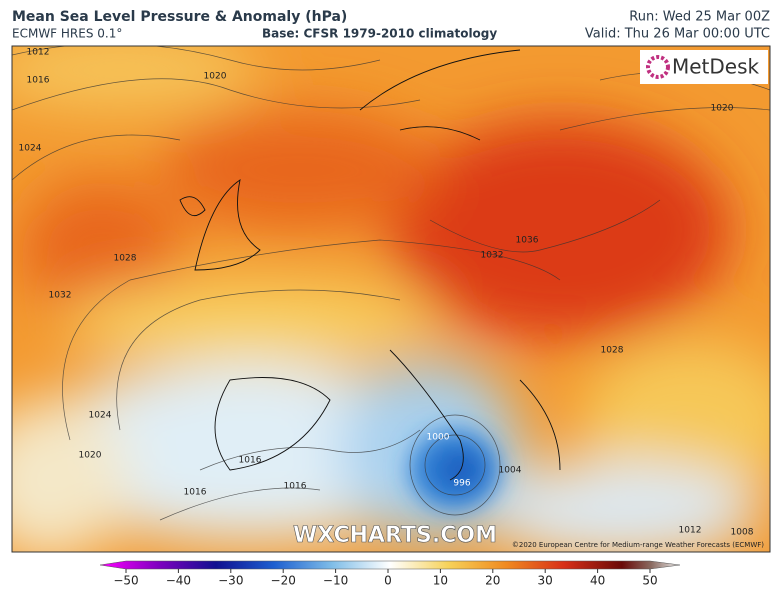  Describe the element at coordinates (230, 581) in the screenshot. I see `colorbar-tick-label: −30` at that location.